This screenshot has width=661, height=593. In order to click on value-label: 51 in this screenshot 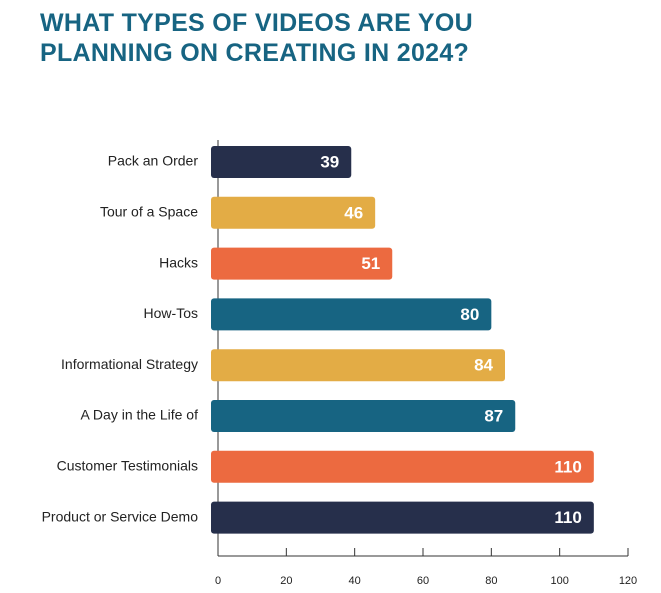, I will do `click(370, 263)`.